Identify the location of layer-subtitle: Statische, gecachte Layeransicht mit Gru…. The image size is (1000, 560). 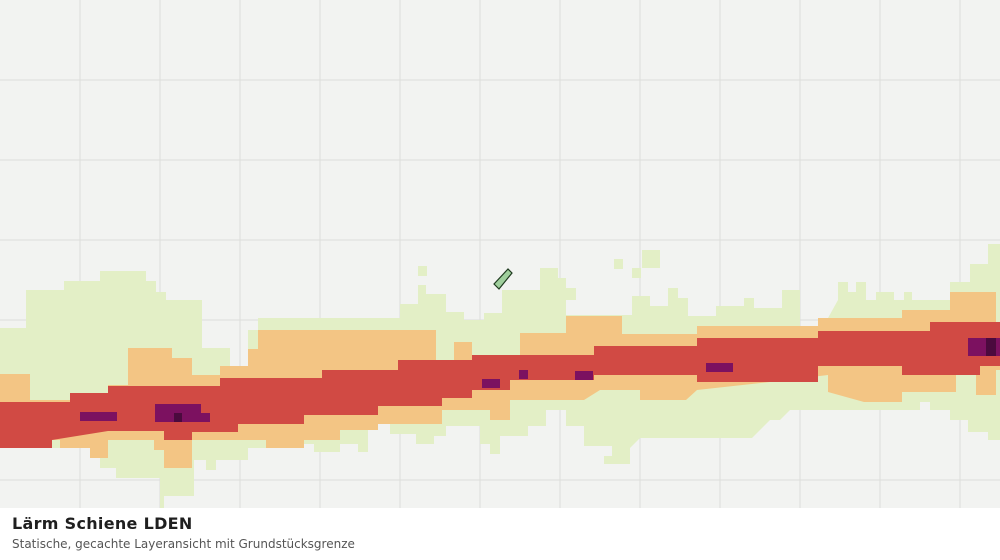
(183, 544).